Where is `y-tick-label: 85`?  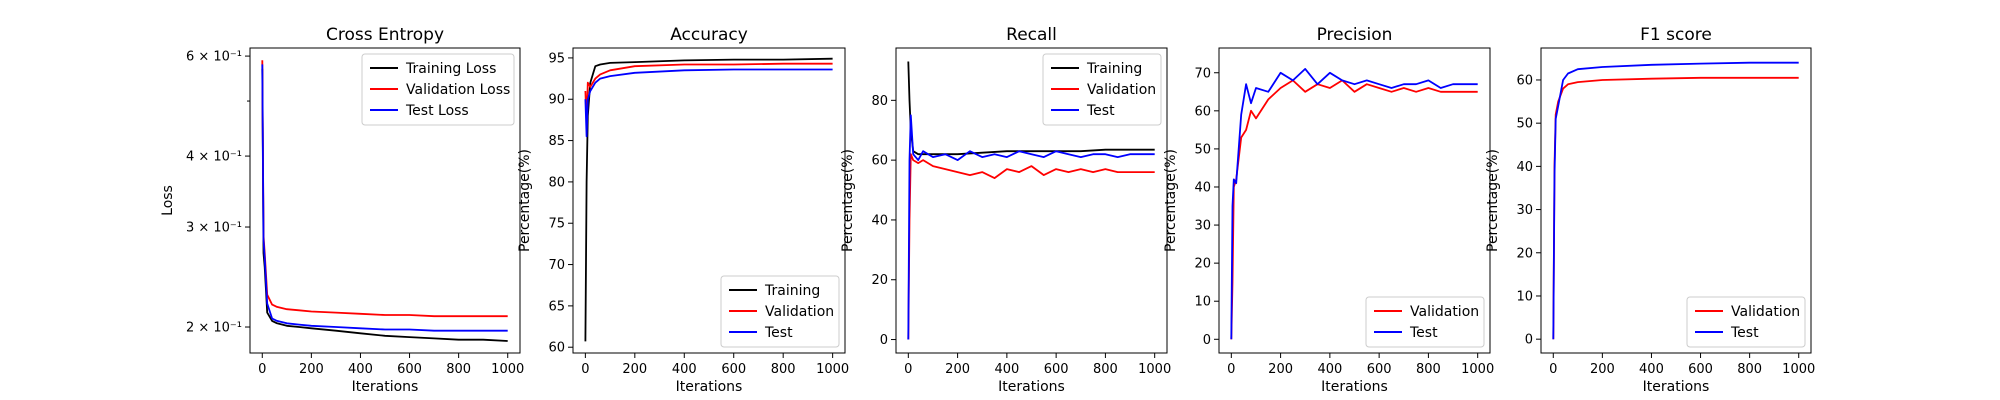
y-tick-label: 85 is located at coordinates (556, 141).